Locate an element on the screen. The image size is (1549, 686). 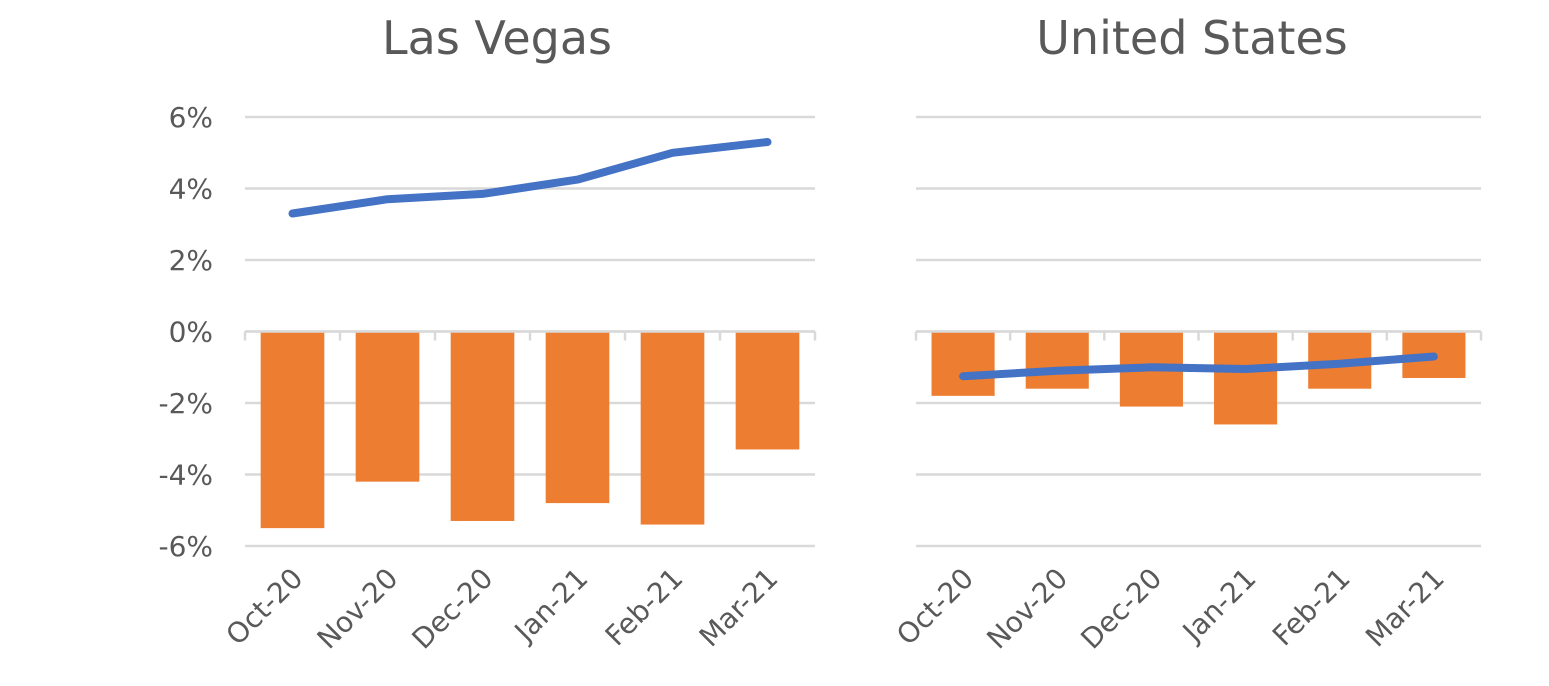
y-tick-label: -4% is located at coordinates (185, 475).